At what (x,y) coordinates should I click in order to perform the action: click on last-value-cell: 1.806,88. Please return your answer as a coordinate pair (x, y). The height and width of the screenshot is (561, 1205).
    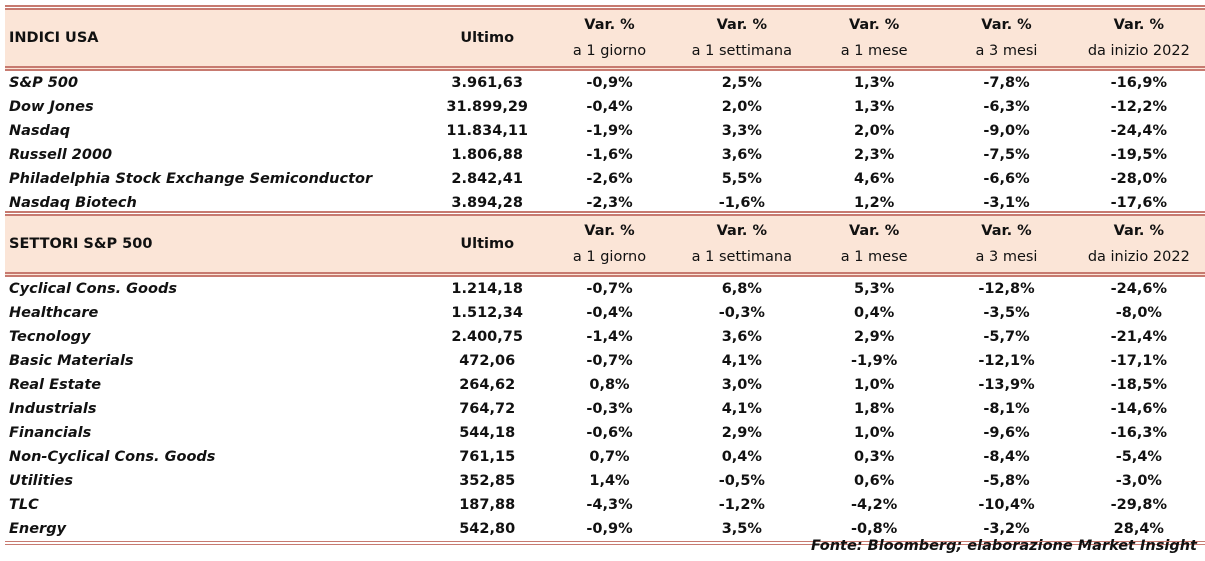
    Looking at the image, I should click on (487, 155).